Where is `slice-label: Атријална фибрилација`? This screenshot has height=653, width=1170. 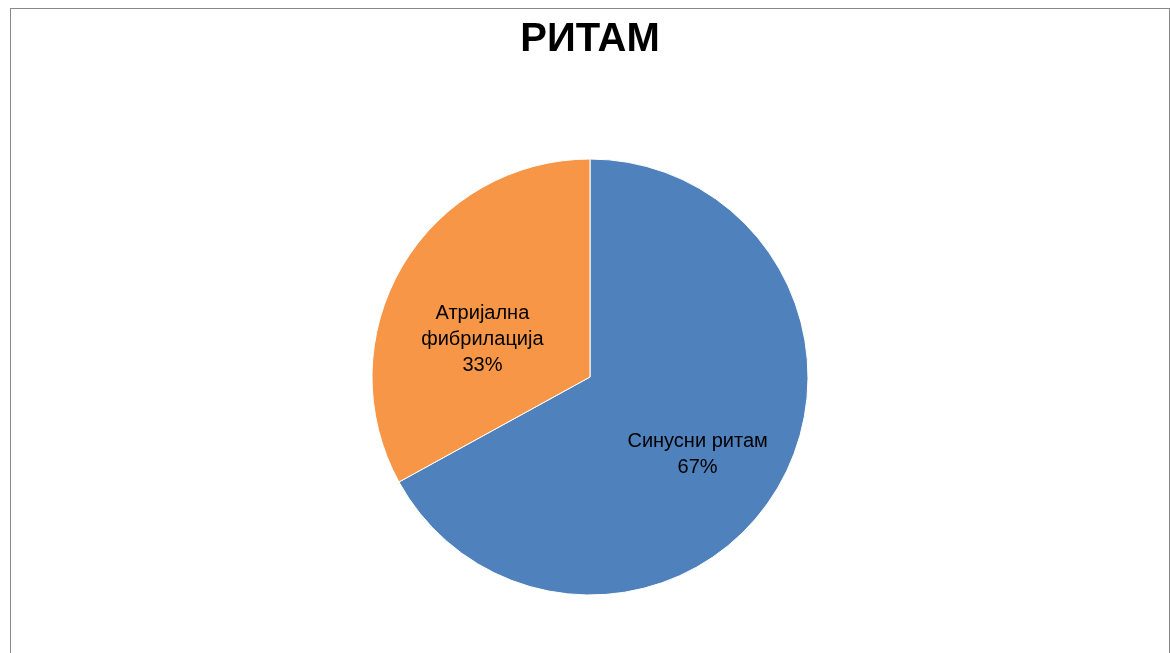 slice-label: Атријална фибрилација is located at coordinates (483, 325).